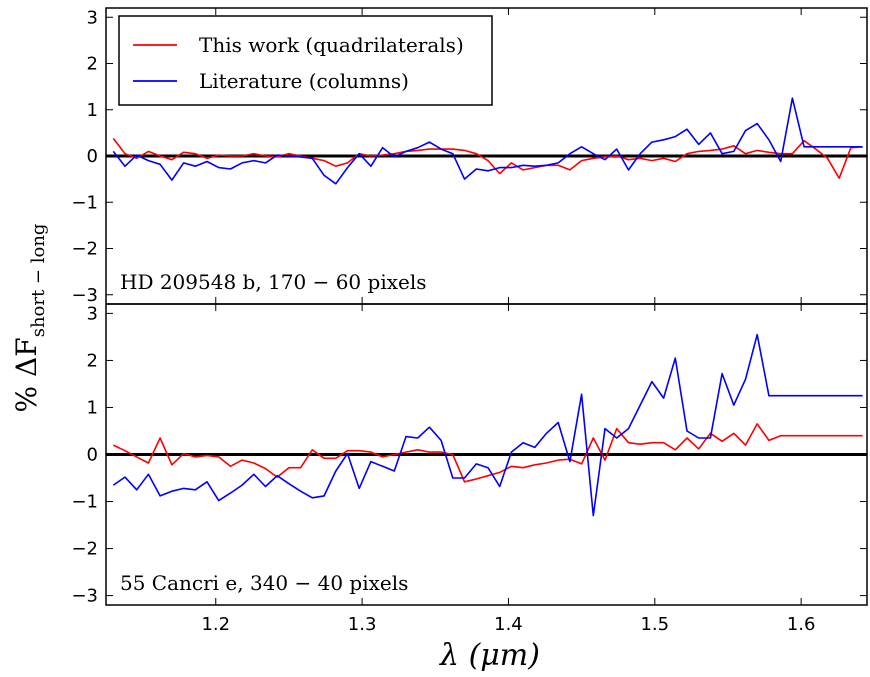 Image resolution: width=870 pixels, height=677 pixels. I want to click on legend-box, so click(305, 60).